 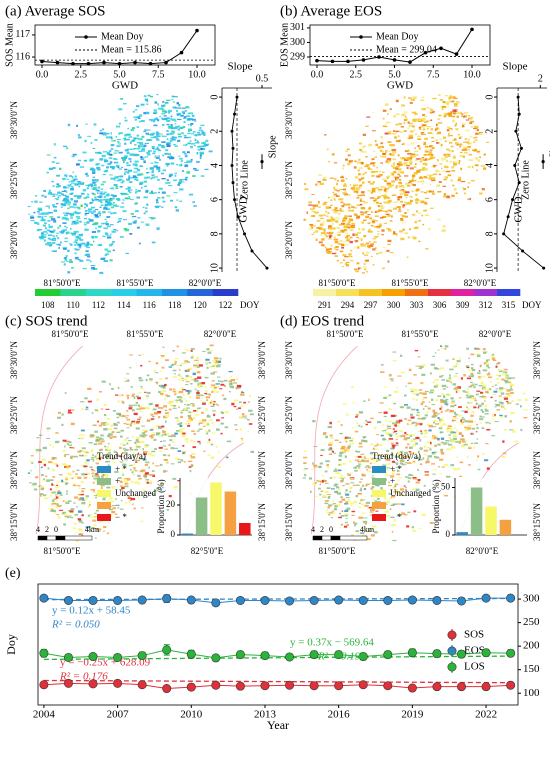 I want to click on trend-equation: y = 0.37x − 569.64, so click(x=332, y=643).